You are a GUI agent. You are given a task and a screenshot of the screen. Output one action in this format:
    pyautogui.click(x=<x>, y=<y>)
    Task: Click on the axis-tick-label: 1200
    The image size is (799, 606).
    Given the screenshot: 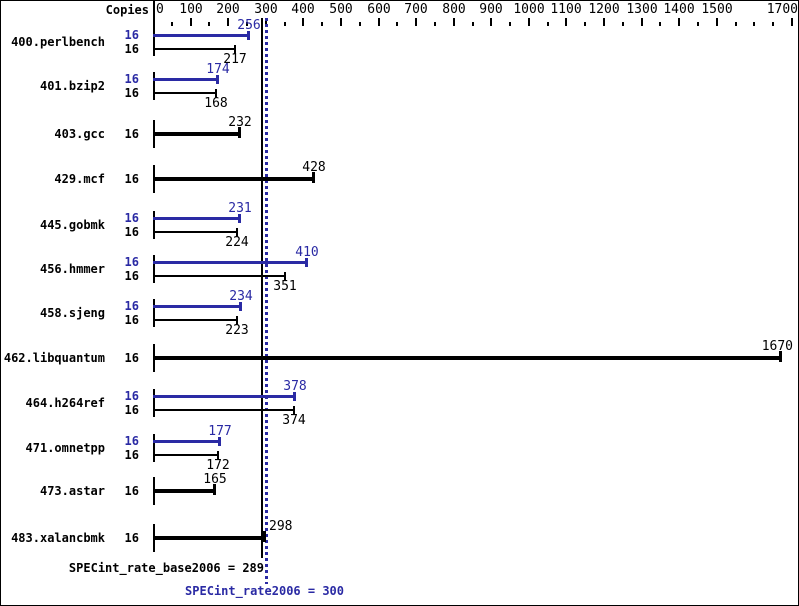 What is the action you would take?
    pyautogui.click(x=604, y=9)
    